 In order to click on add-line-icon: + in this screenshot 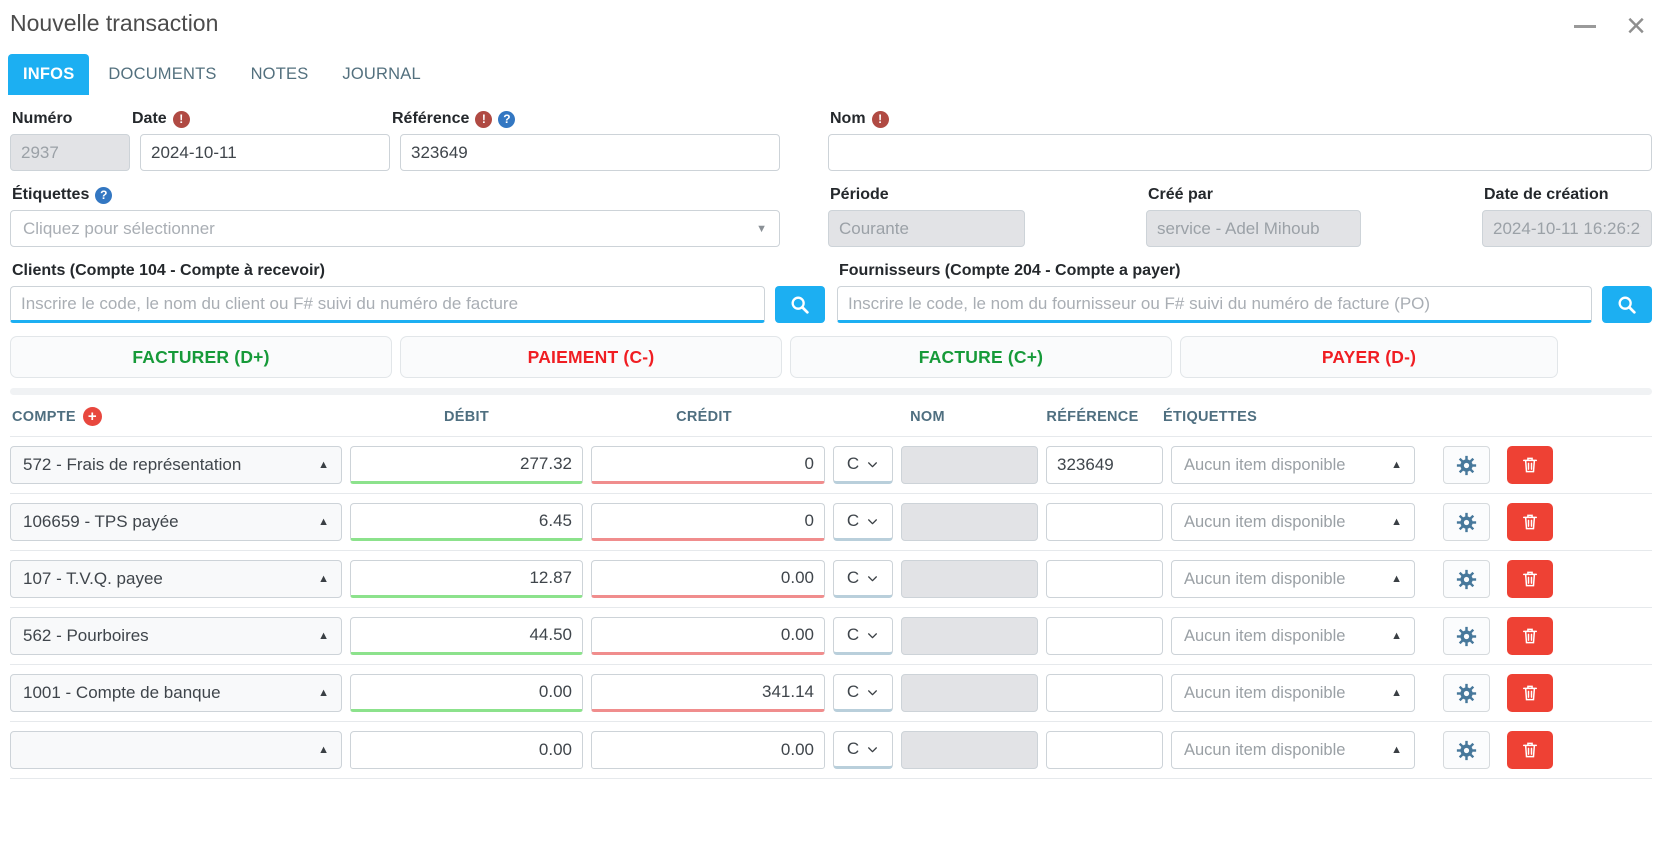, I will do `click(92, 416)`.